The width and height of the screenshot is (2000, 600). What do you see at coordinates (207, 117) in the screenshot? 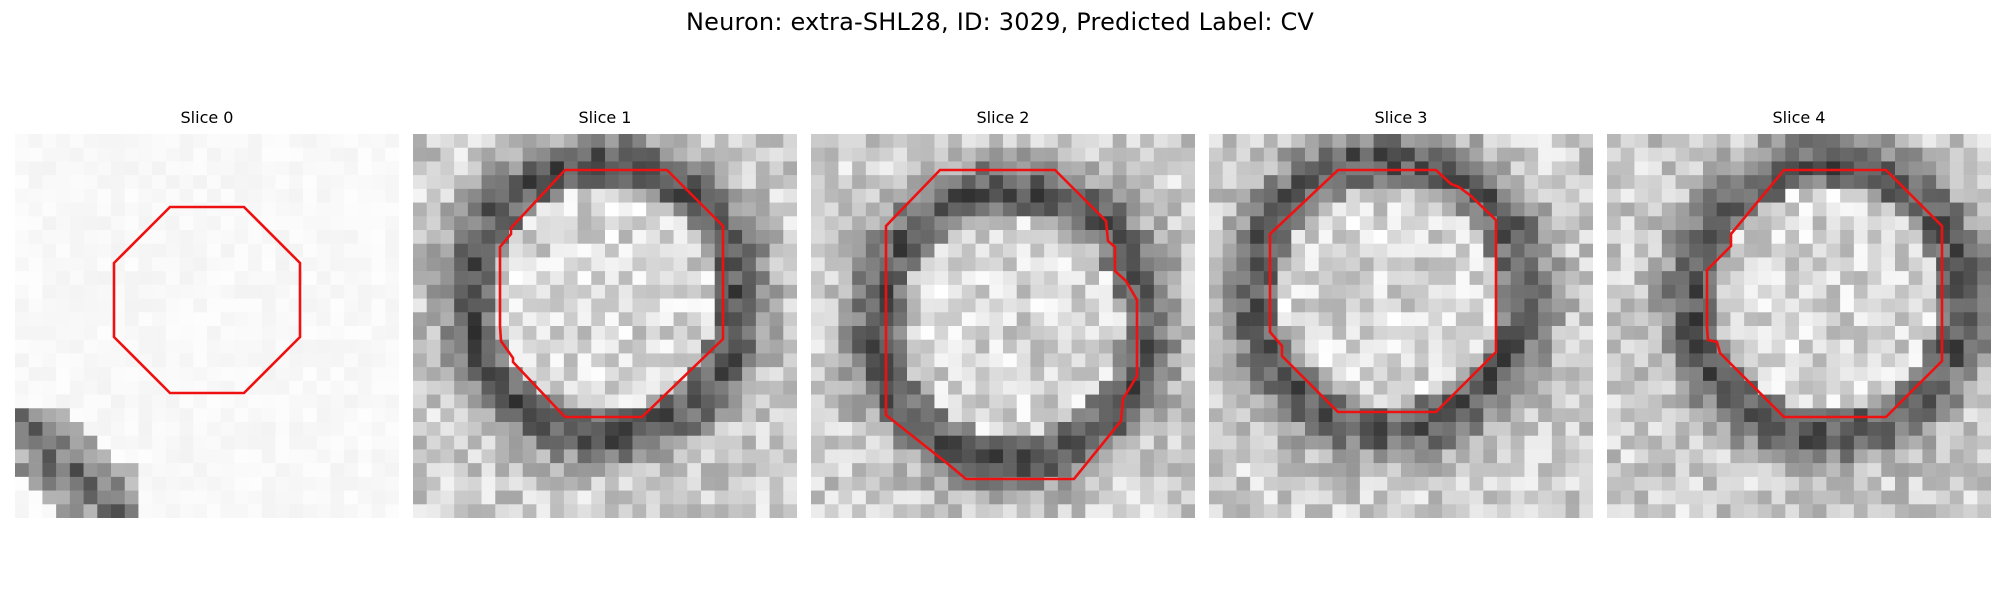
I see `slice-title: Slice 0` at bounding box center [207, 117].